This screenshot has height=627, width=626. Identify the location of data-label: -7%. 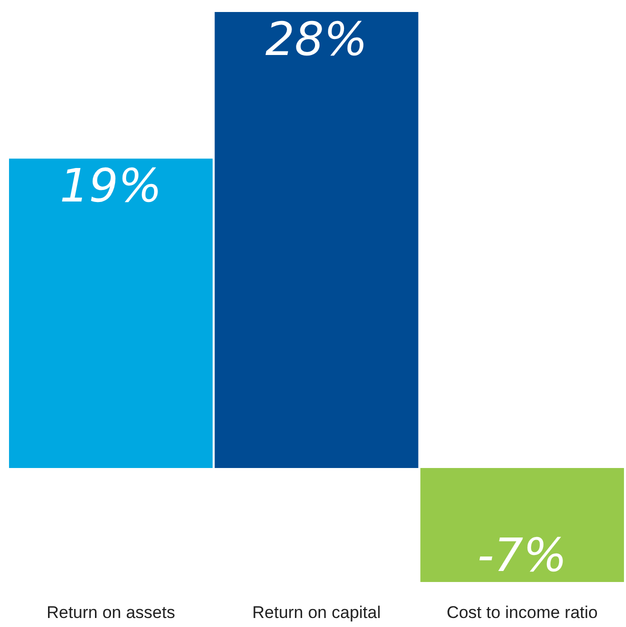
(522, 555).